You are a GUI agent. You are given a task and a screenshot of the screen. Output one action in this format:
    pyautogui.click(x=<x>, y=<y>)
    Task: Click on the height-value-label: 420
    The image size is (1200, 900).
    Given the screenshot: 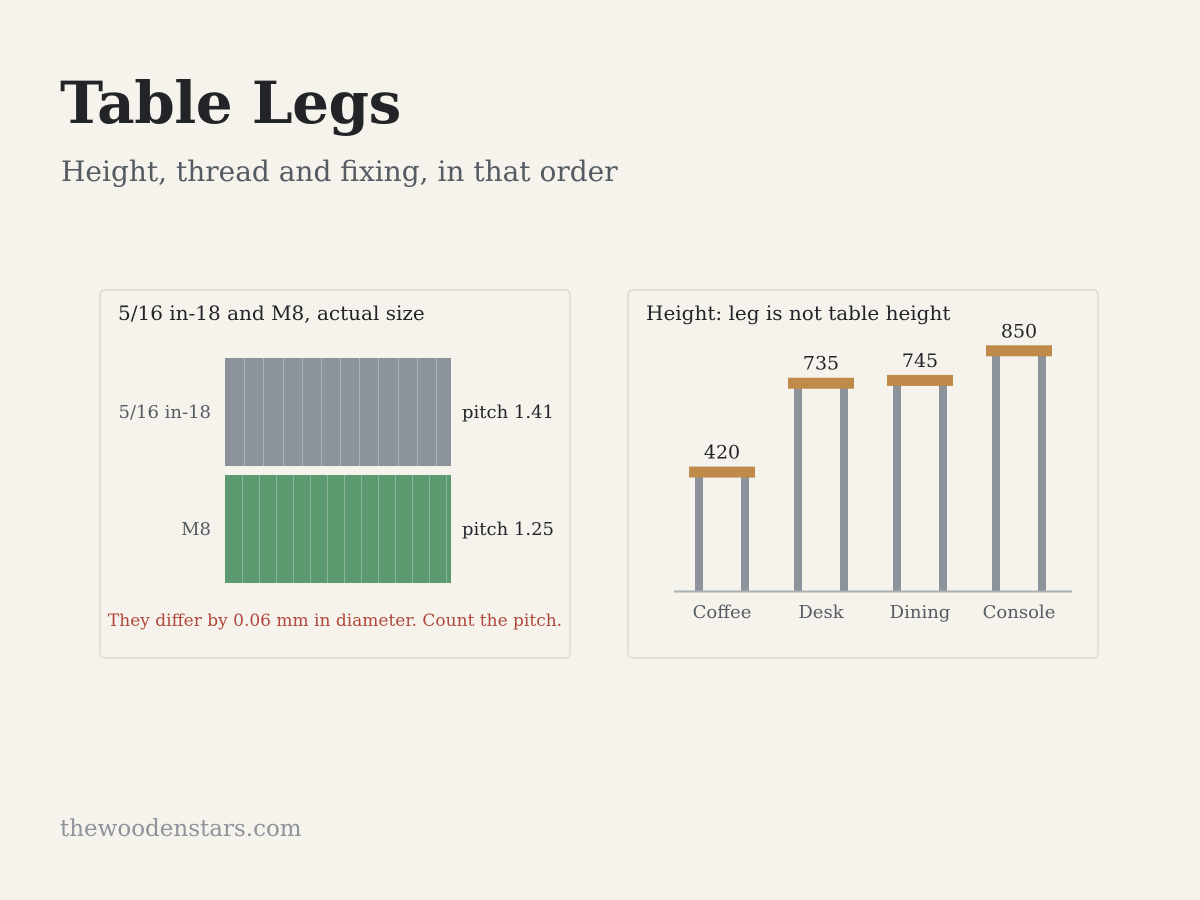 What is the action you would take?
    pyautogui.click(x=722, y=453)
    